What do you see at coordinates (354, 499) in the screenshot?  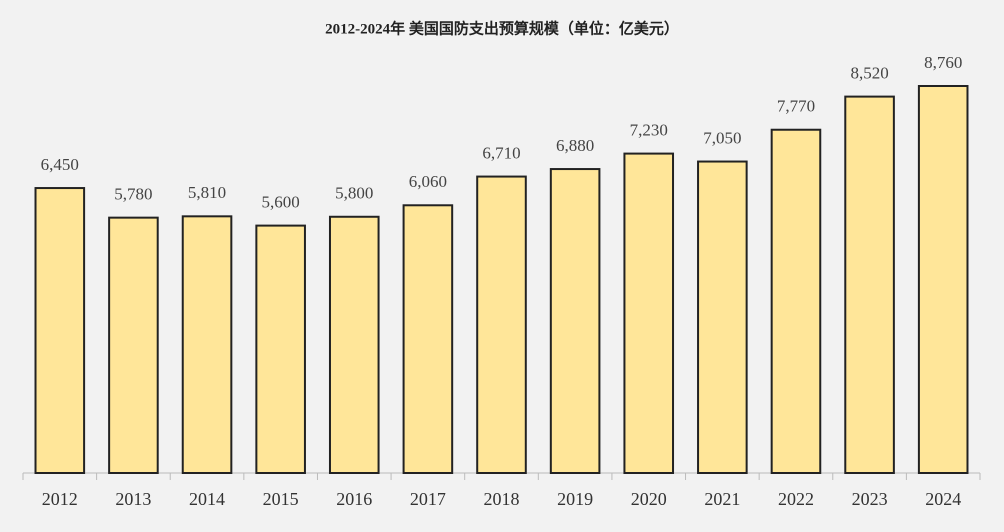 I see `x-tick-label: 2016` at bounding box center [354, 499].